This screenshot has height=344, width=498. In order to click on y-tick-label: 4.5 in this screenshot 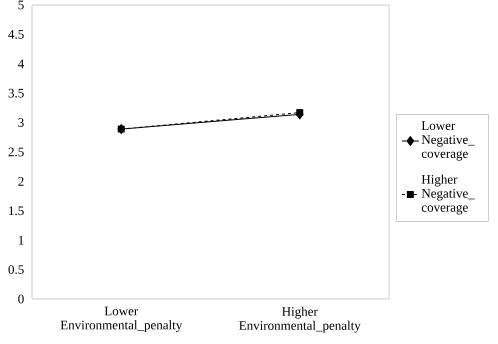, I will do `click(16, 34)`.